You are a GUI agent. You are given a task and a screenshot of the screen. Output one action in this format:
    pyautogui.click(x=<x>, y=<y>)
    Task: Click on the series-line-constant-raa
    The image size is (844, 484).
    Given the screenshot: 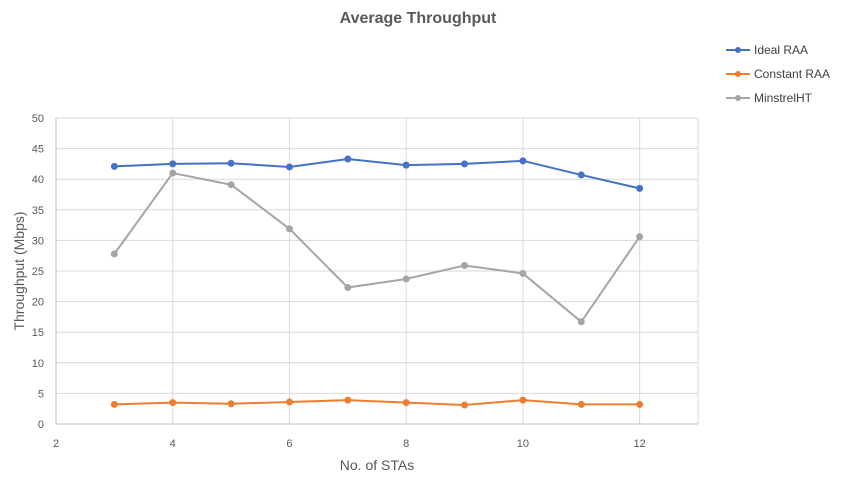 What is the action you would take?
    pyautogui.click(x=377, y=403)
    